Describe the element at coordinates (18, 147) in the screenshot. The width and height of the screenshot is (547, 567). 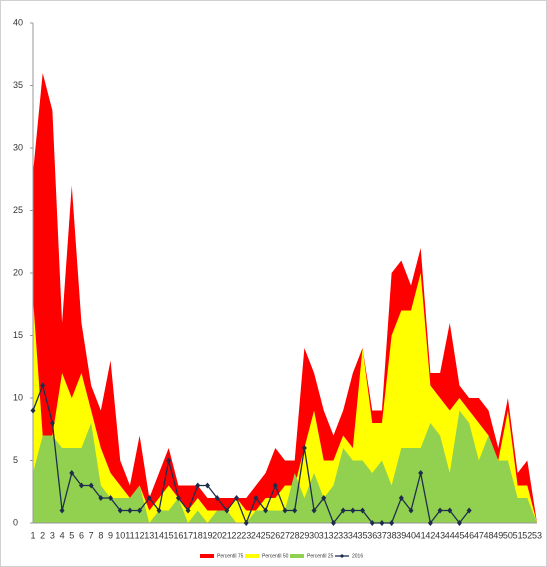
I see `y-tick-label: 30` at that location.